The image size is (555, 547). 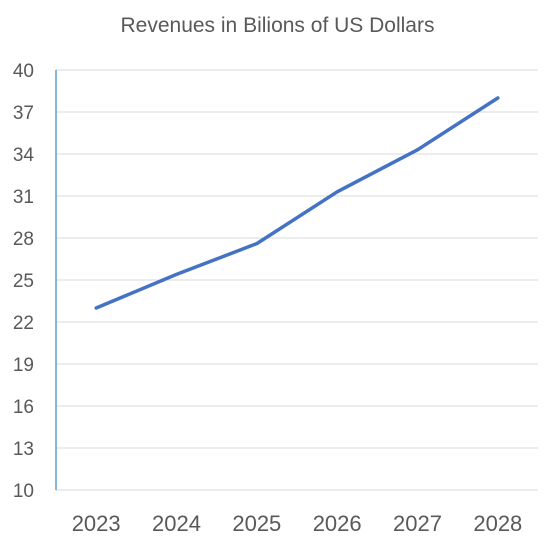 What do you see at coordinates (277, 25) in the screenshot?
I see `chart-title: Revenues in Bilions of US Dollars` at bounding box center [277, 25].